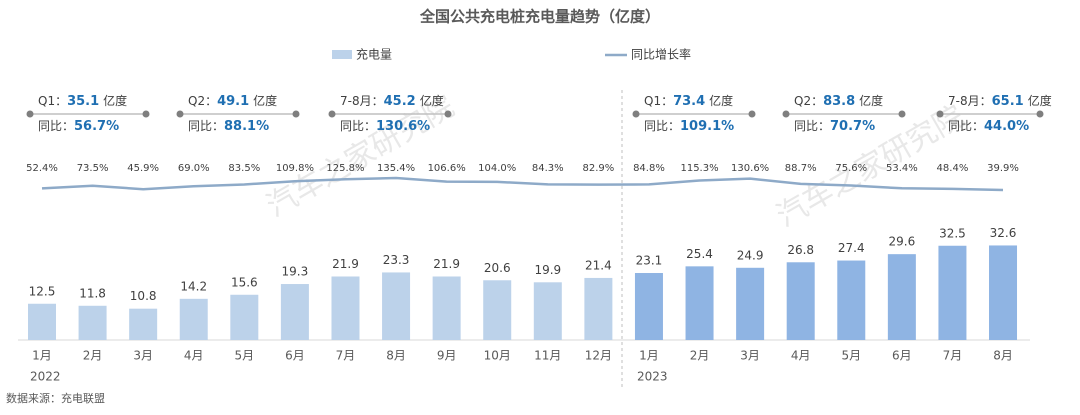  What do you see at coordinates (800, 250) in the screenshot?
I see `bar-label: 26.8` at bounding box center [800, 250].